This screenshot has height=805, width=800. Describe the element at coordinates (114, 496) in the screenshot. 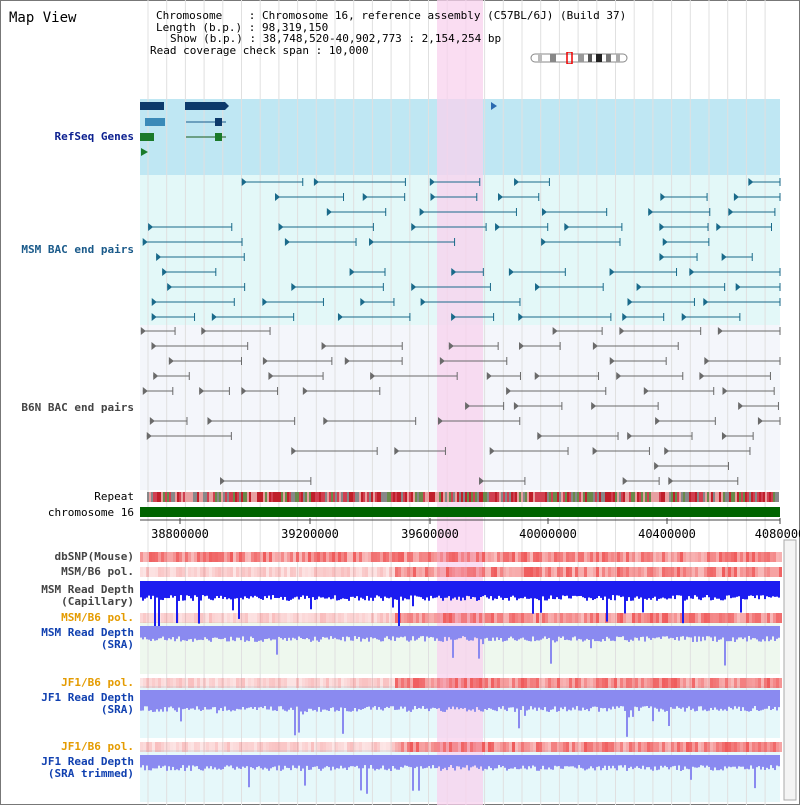

I see `repeat-label: Repeat` at that location.